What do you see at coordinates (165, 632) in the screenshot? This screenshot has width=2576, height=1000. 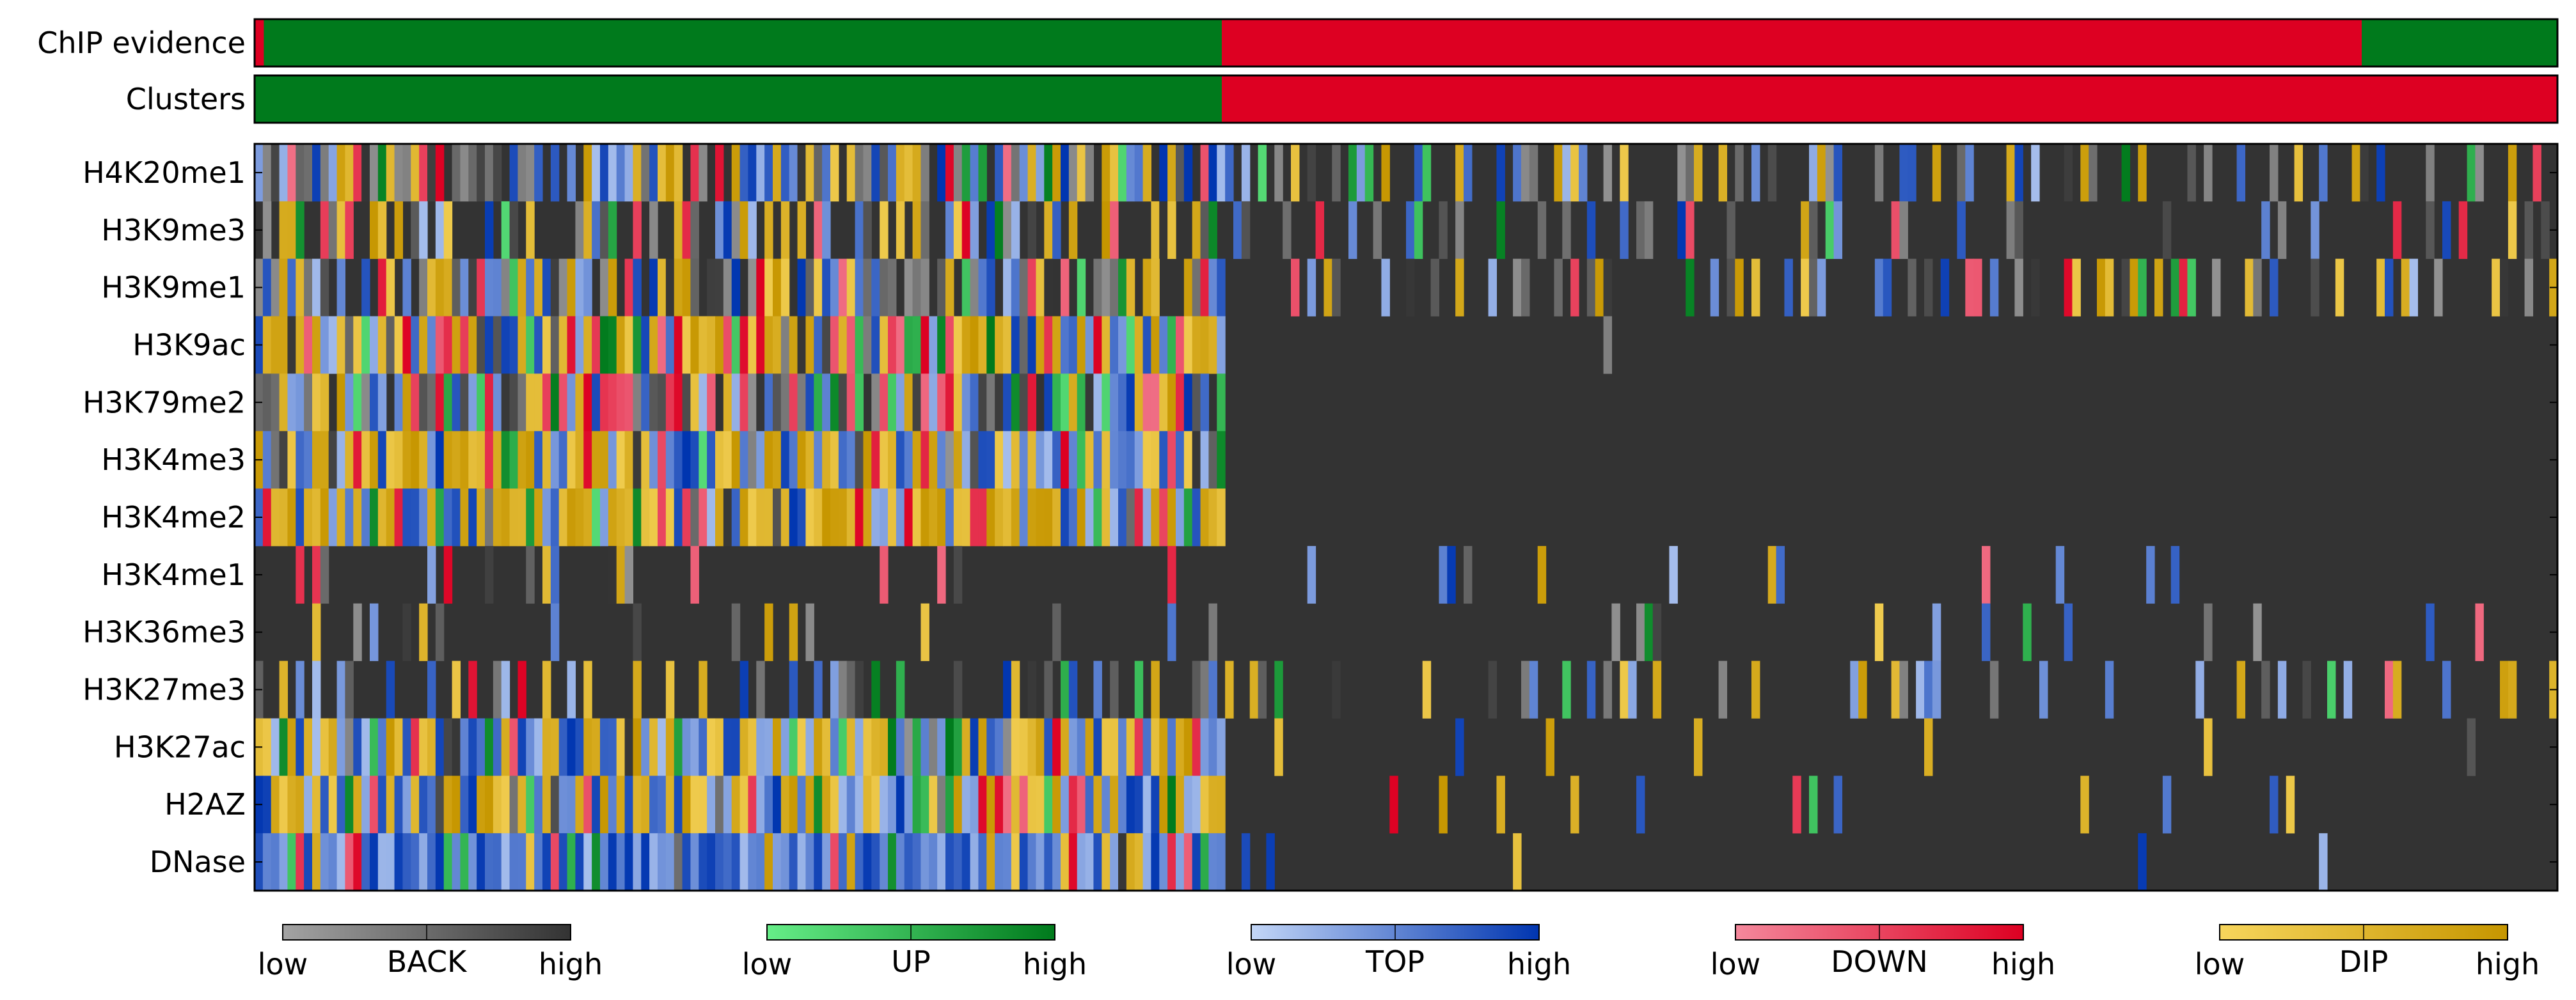 I see `row-label: H3K36me3` at bounding box center [165, 632].